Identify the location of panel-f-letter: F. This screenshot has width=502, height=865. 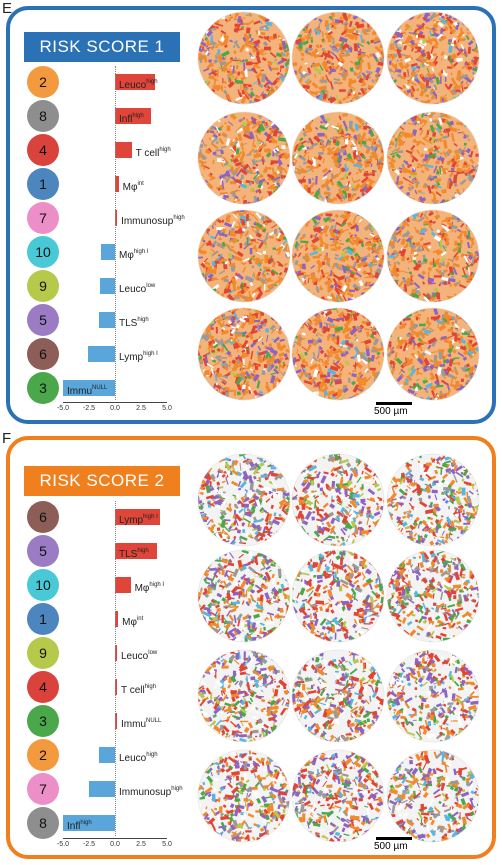
(7, 438).